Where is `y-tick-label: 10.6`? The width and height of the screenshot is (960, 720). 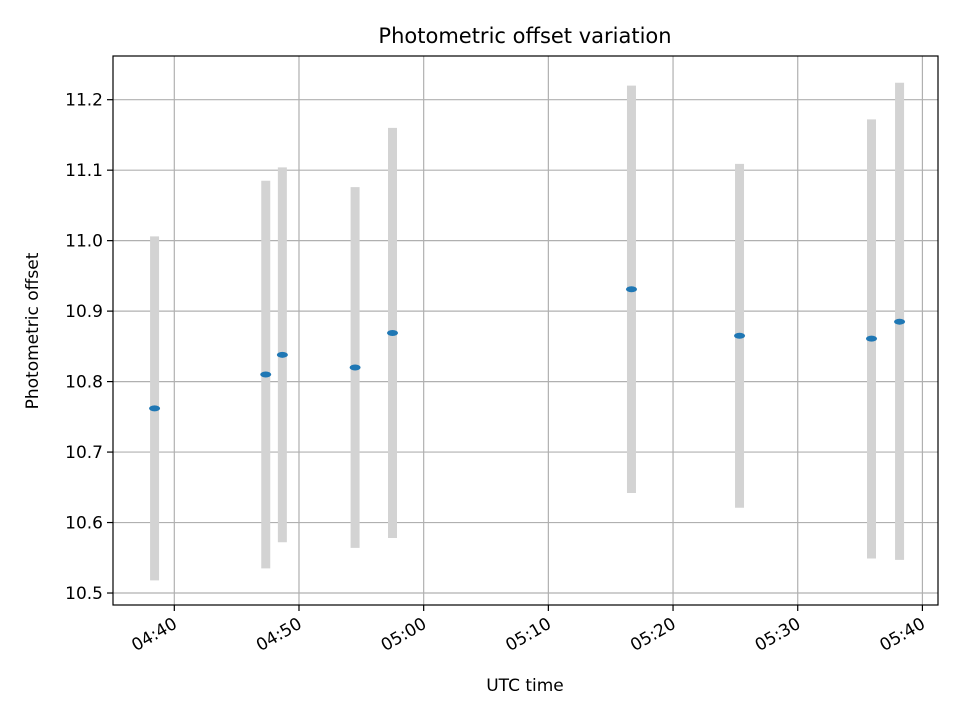 y-tick-label: 10.6 is located at coordinates (84, 524).